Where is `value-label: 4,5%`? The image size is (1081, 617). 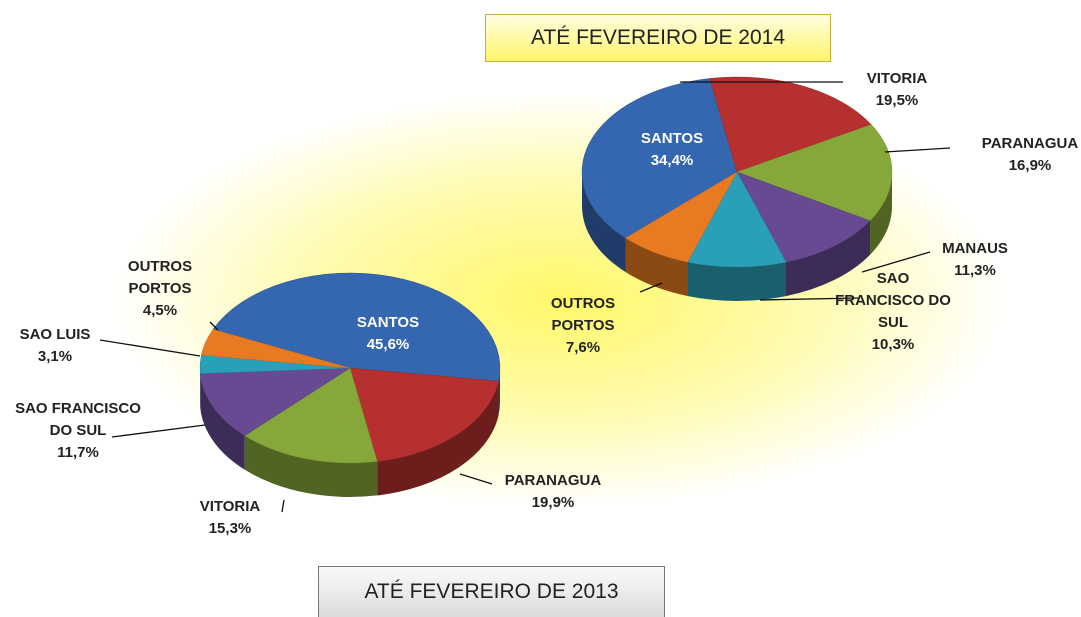 value-label: 4,5% is located at coordinates (160, 310).